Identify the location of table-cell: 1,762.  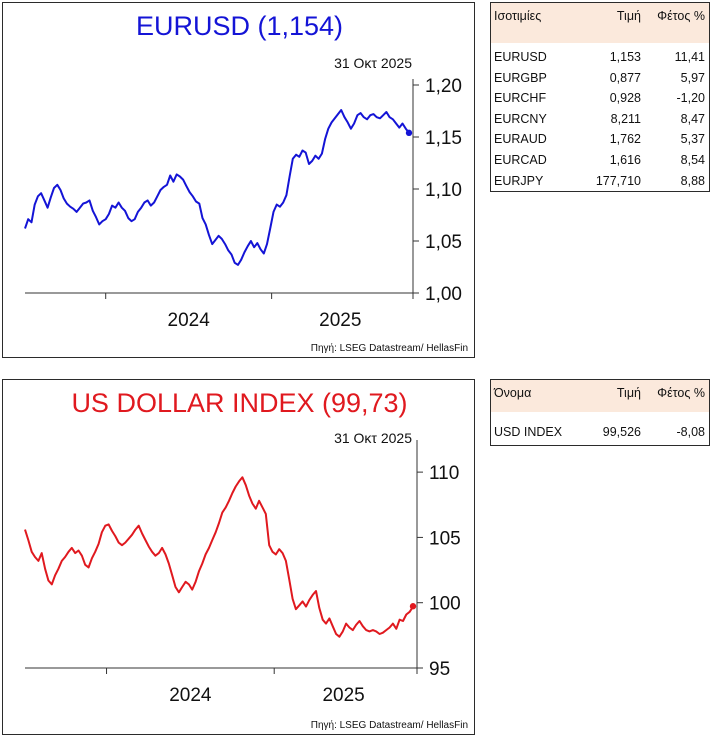
(625, 139).